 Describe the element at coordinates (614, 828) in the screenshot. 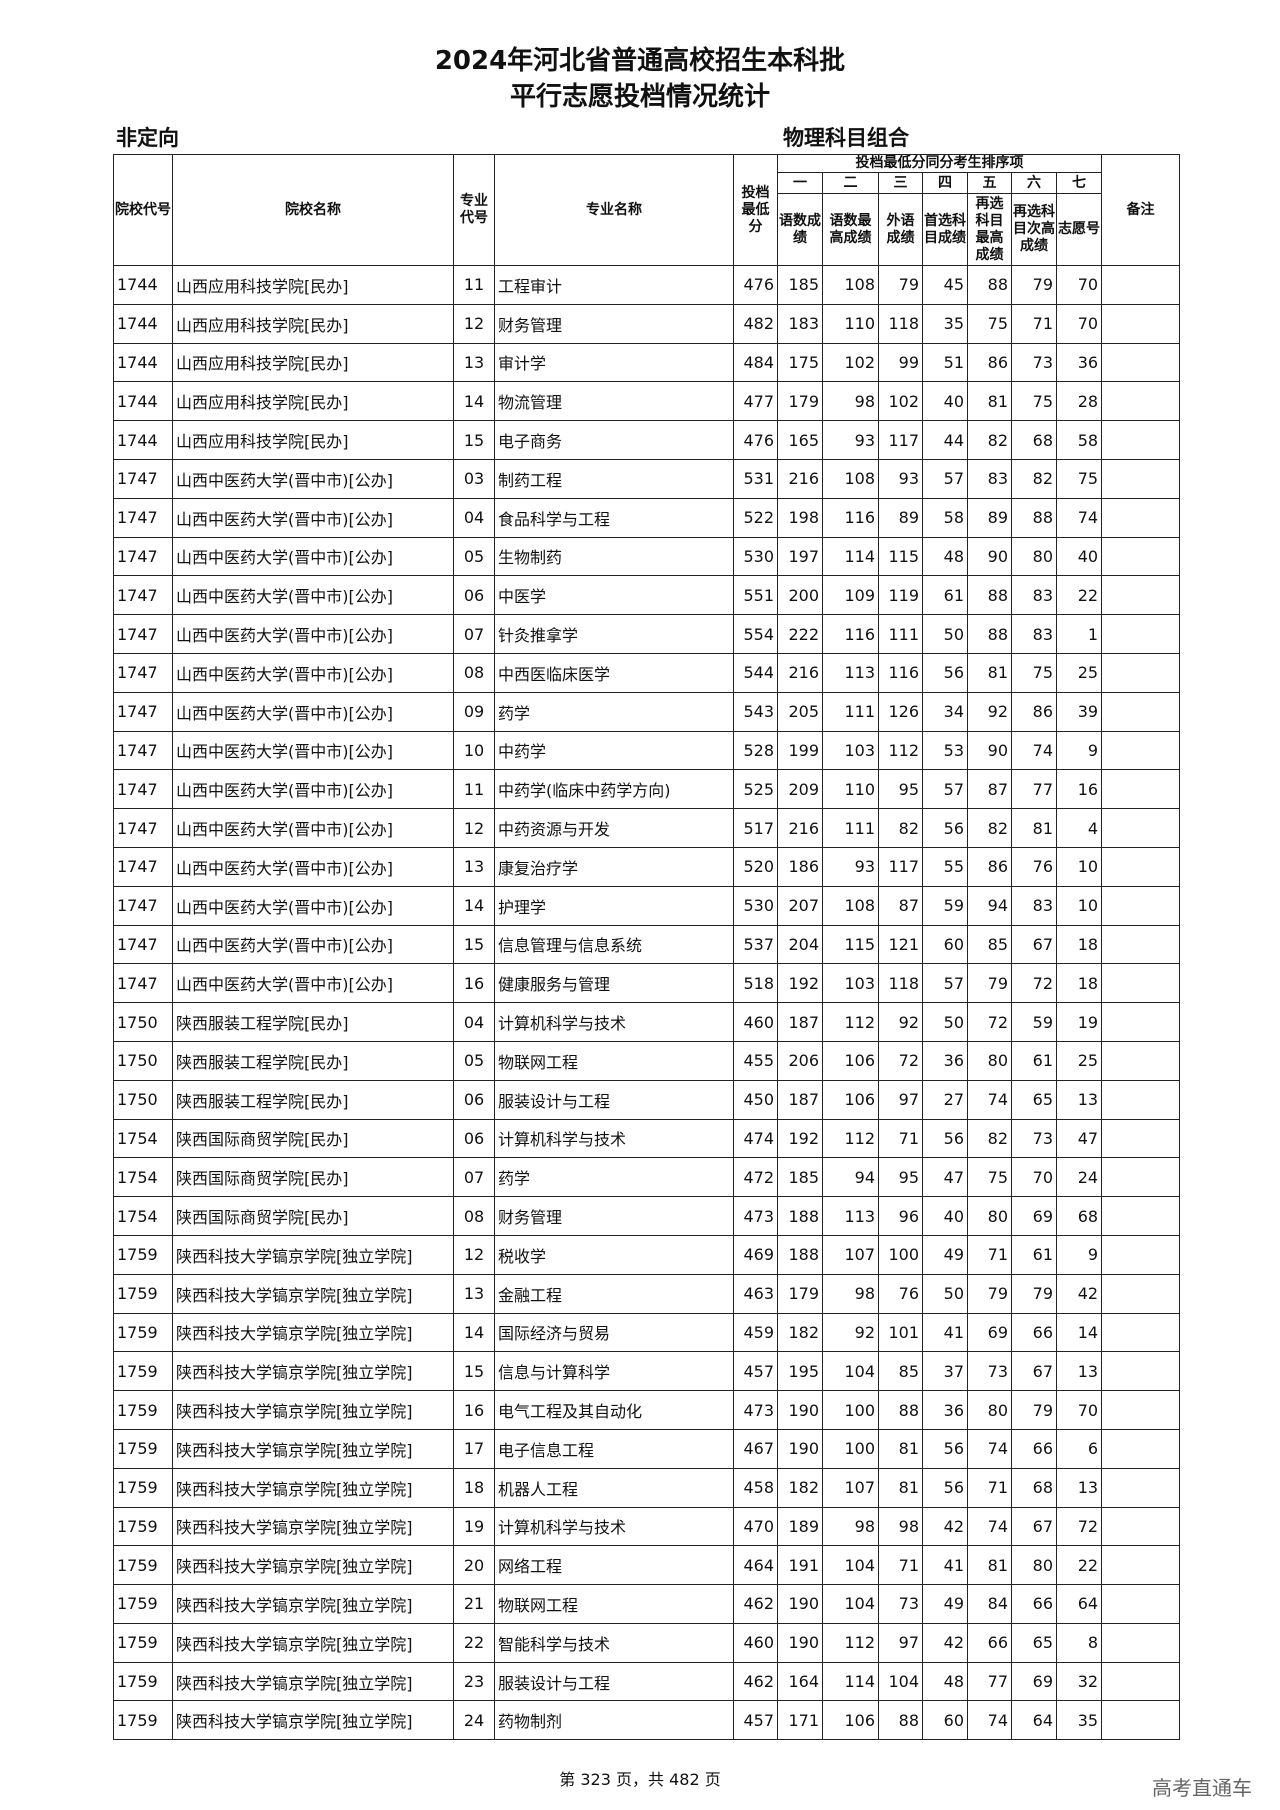

I see `cell-major-name: 中药资源与开发` at that location.